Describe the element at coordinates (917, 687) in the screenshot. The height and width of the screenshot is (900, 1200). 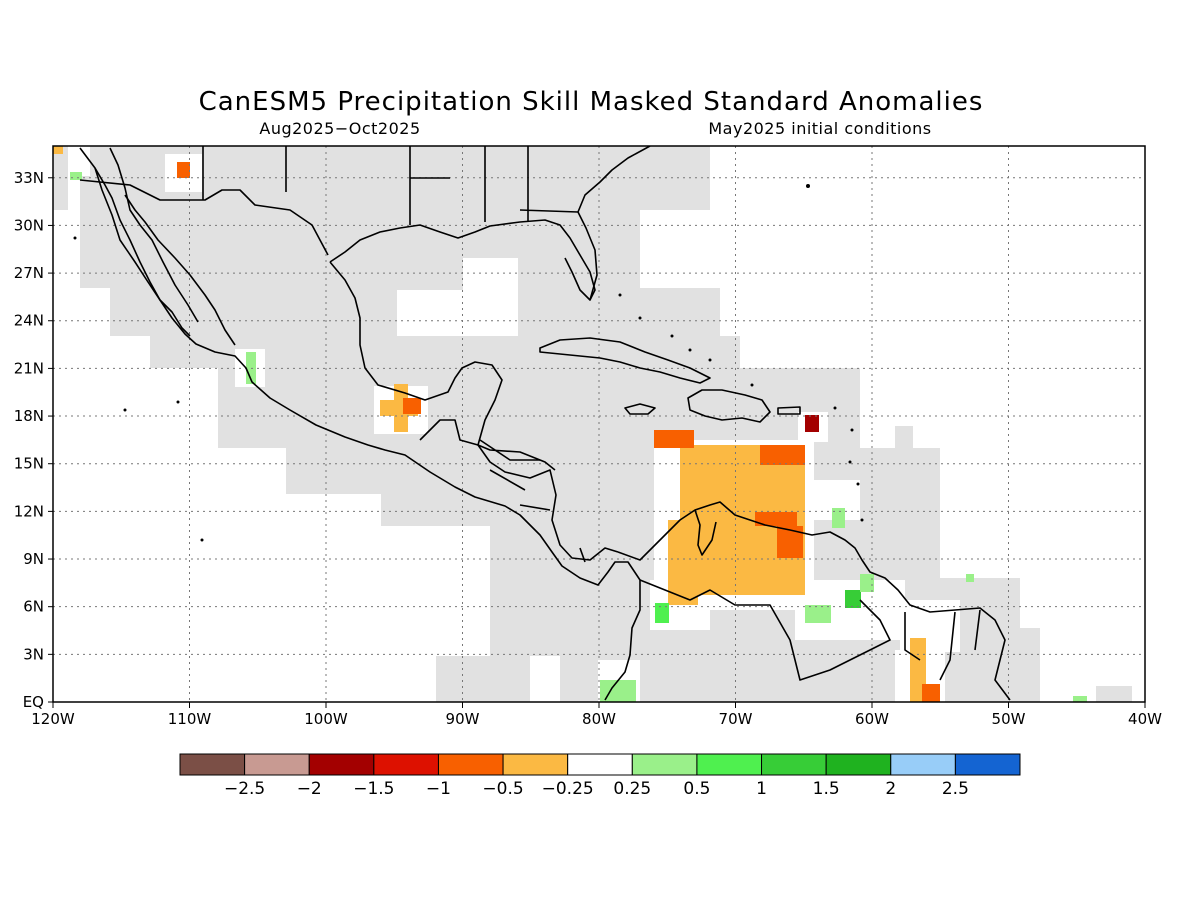
I see `anomaly-patch-guiana-dry-south` at that location.